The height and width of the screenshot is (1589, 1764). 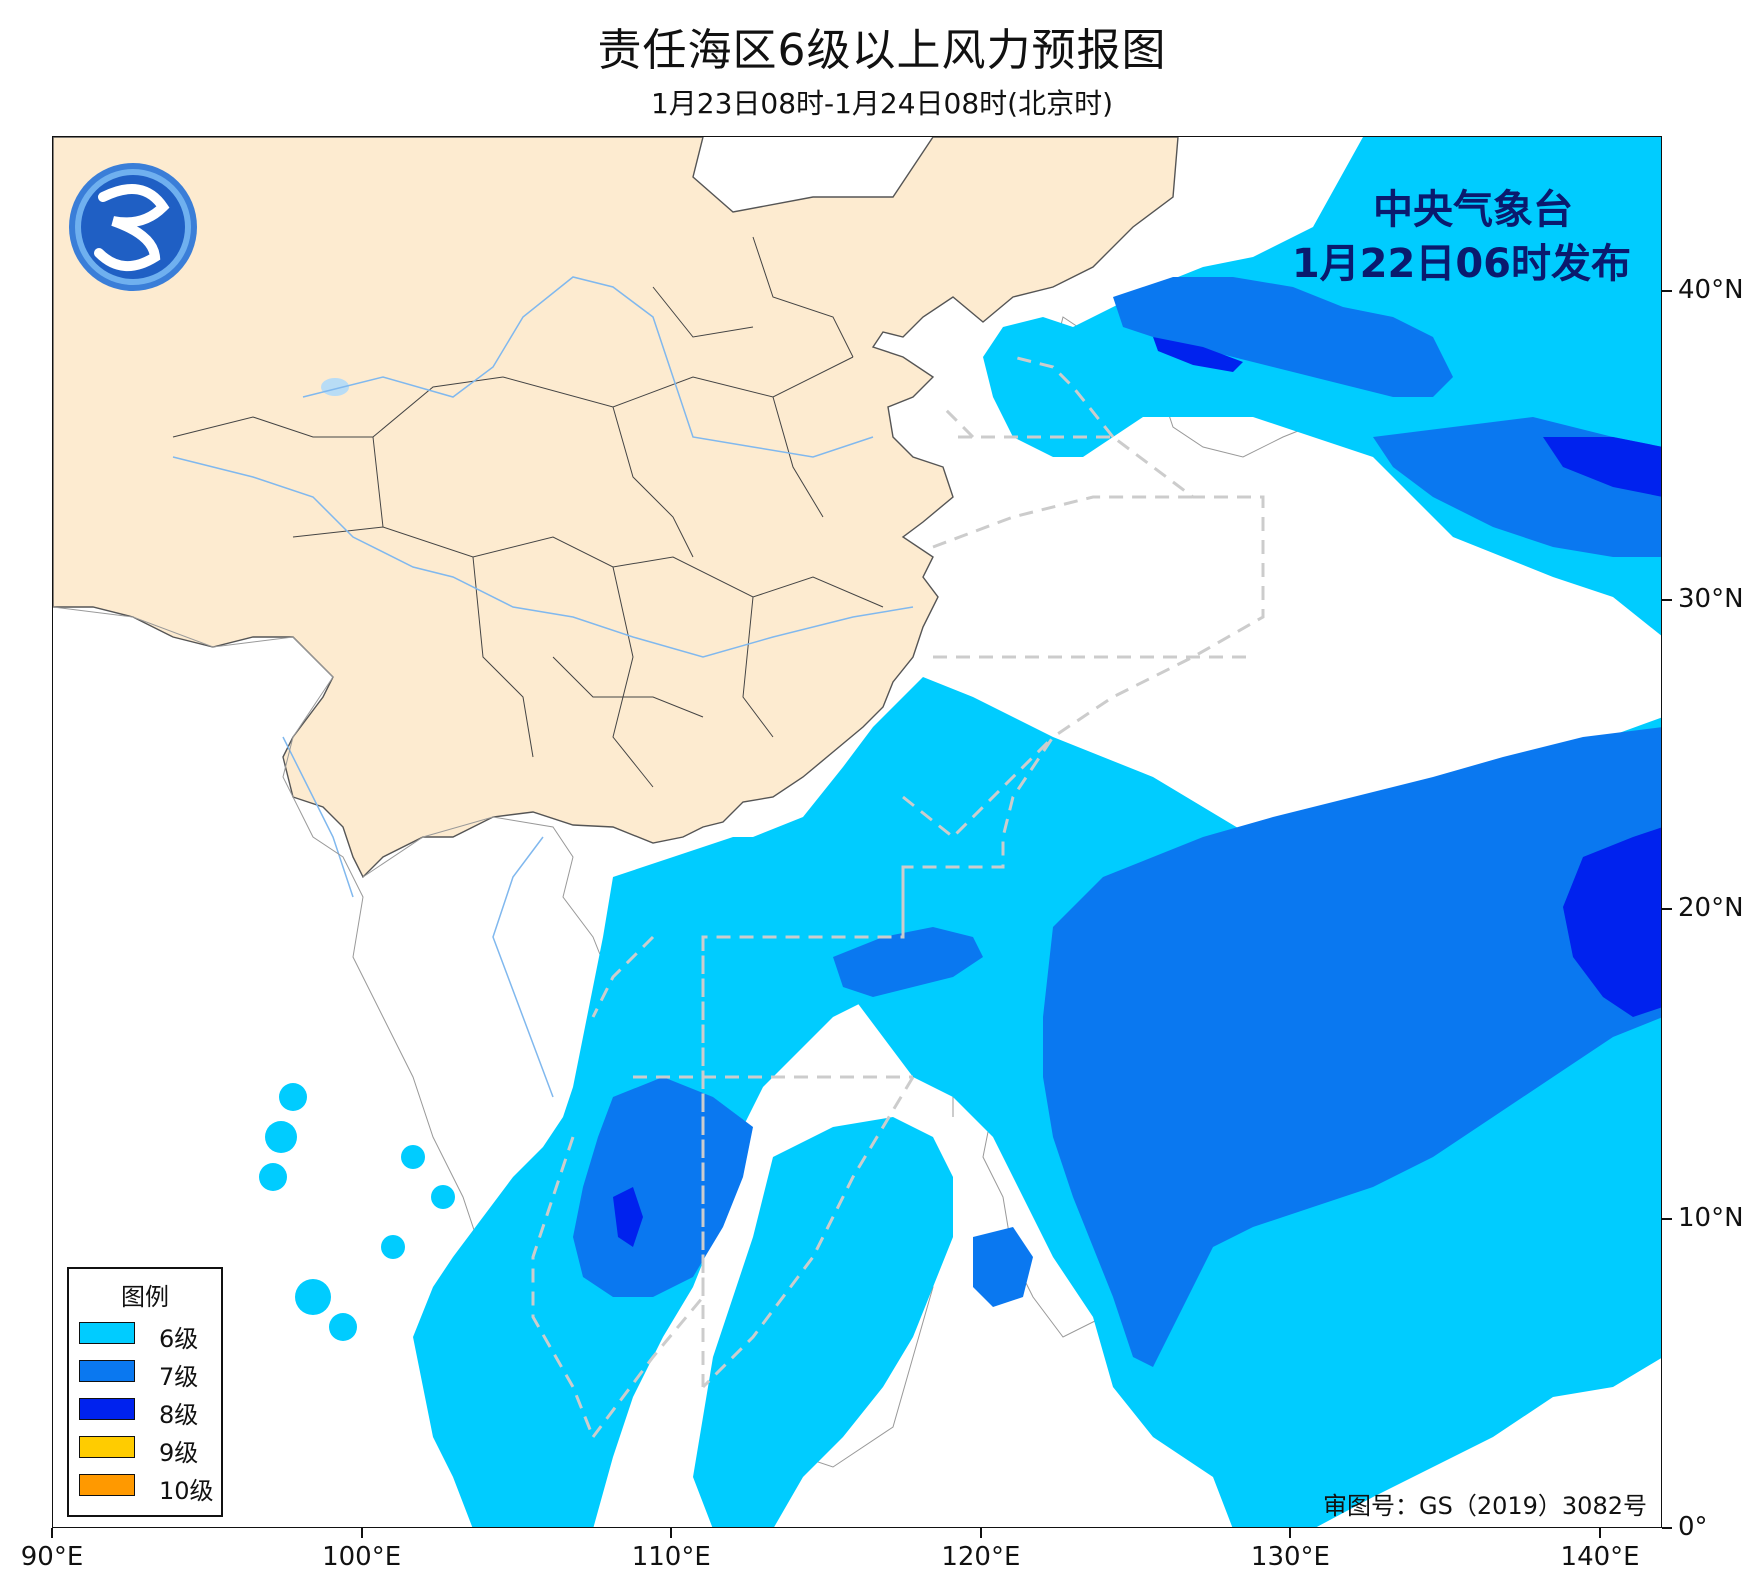 I want to click on review-number: 审图号：GS（2019）3082号, so click(x=1485, y=1506).